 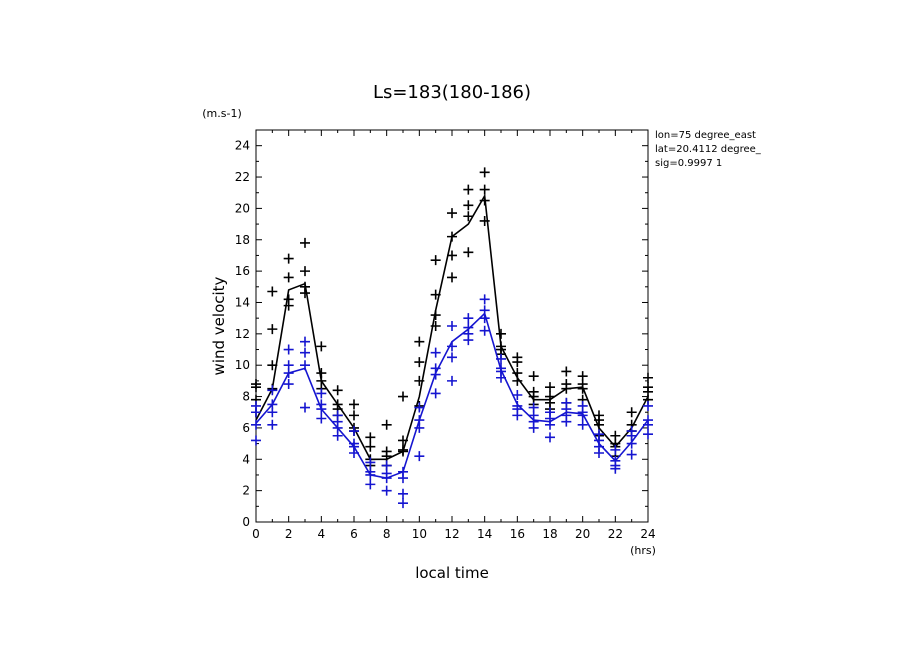 I want to click on x-tick-label: 2, so click(x=289, y=534).